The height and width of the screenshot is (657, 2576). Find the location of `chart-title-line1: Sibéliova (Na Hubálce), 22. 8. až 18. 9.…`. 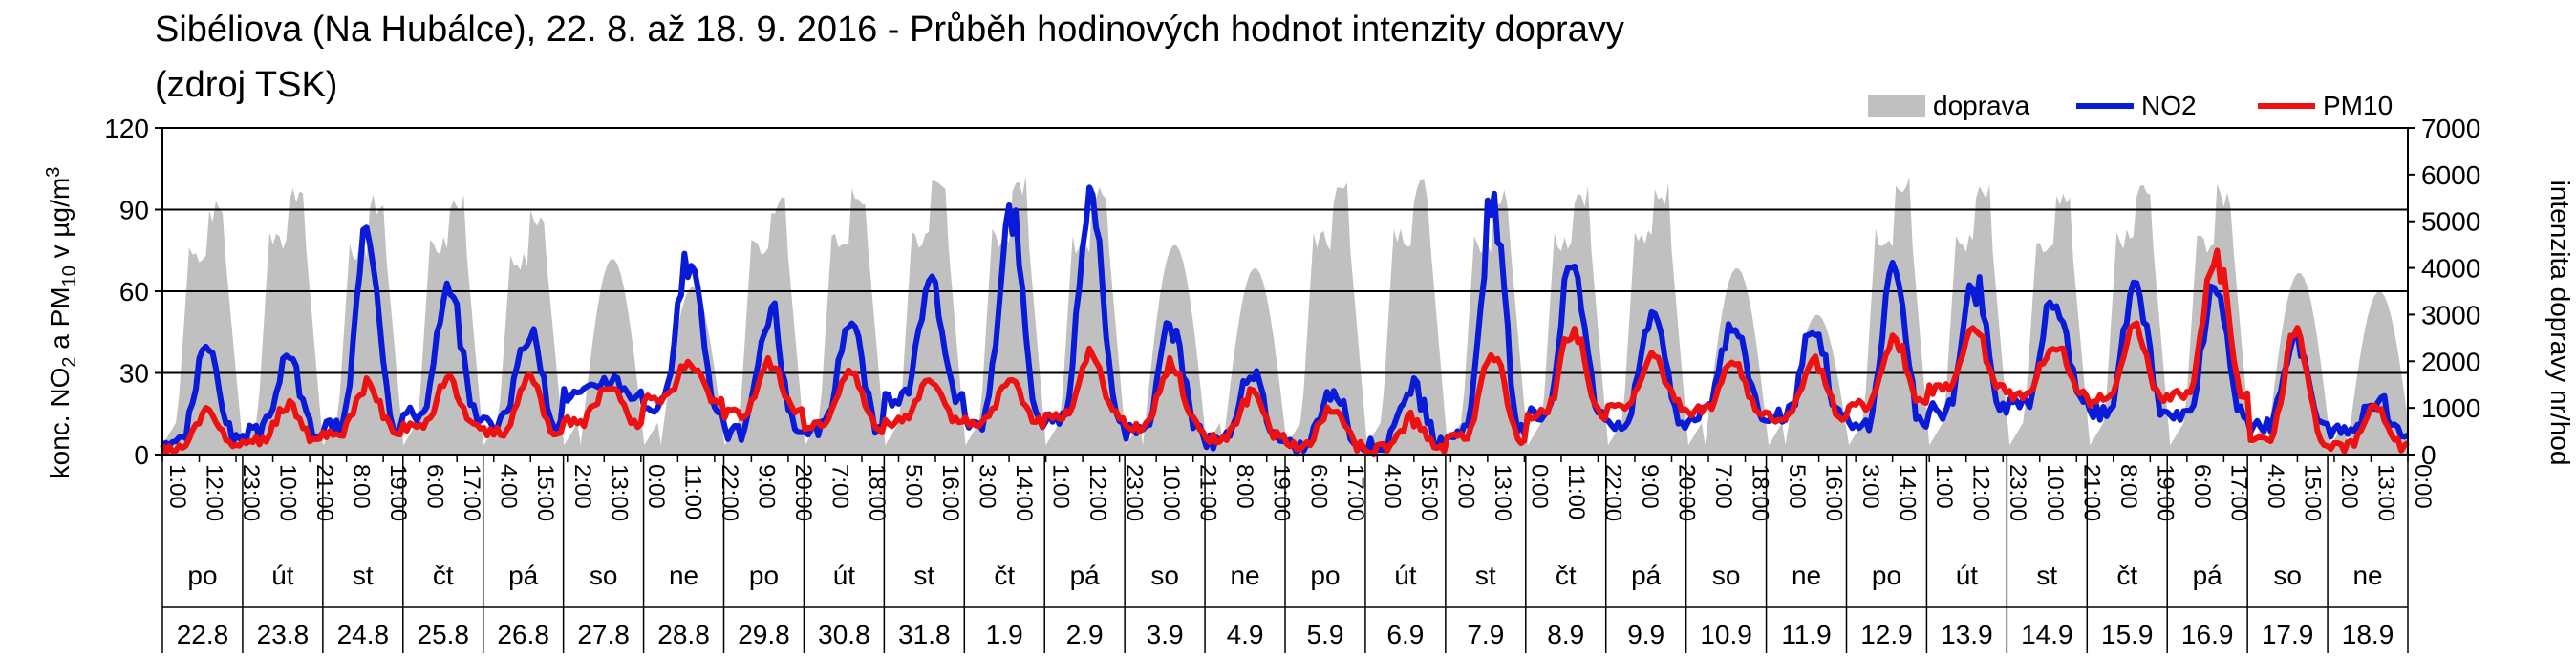

chart-title-line1: Sibéliova (Na Hubálce), 22. 8. až 18. 9.… is located at coordinates (889, 30).